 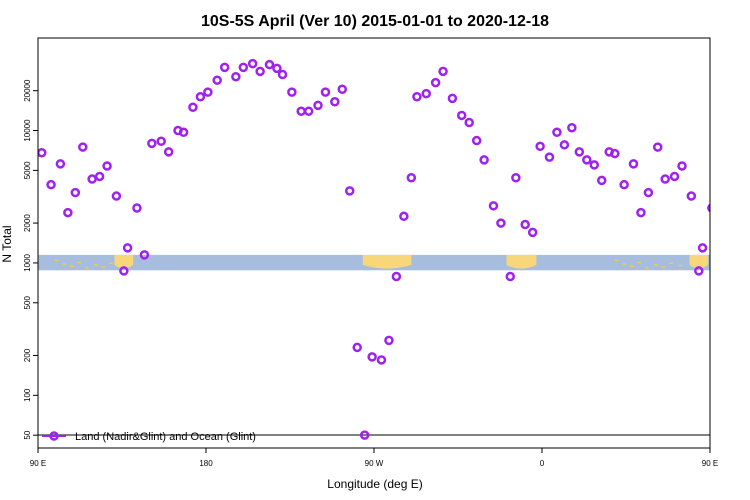 I want to click on x-axis-label: Longitude (deg E), so click(x=374, y=484).